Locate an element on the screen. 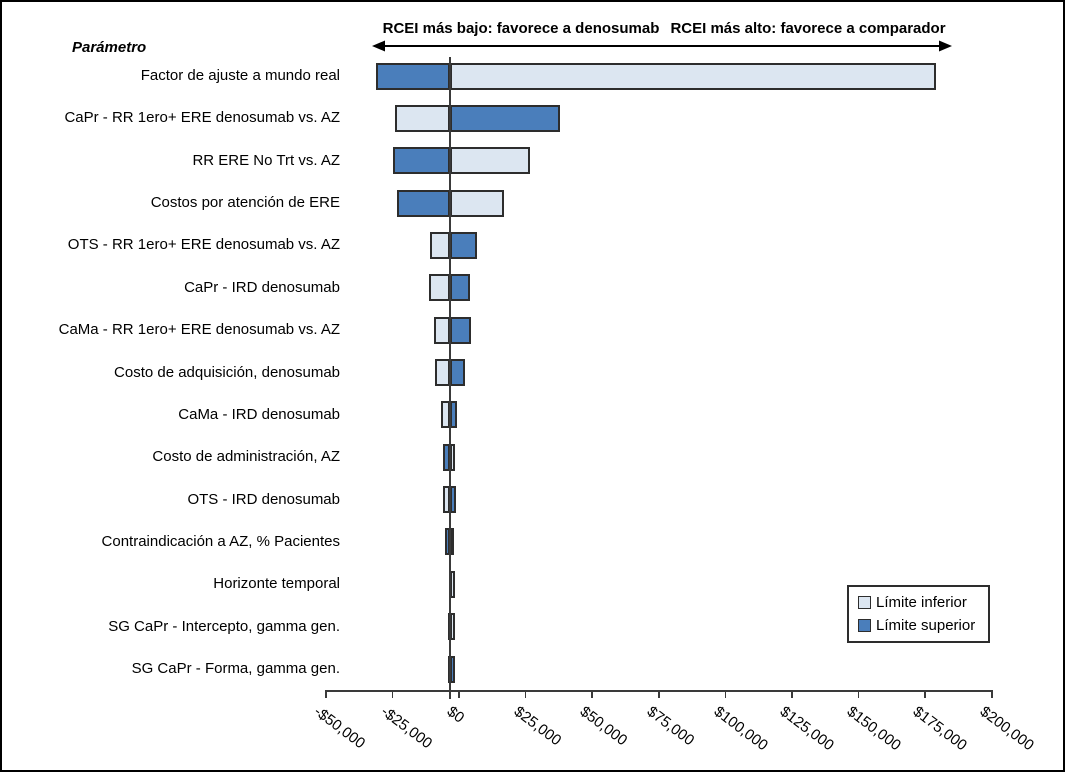  param-label: Factor de ajuste a mundo real is located at coordinates (240, 75).